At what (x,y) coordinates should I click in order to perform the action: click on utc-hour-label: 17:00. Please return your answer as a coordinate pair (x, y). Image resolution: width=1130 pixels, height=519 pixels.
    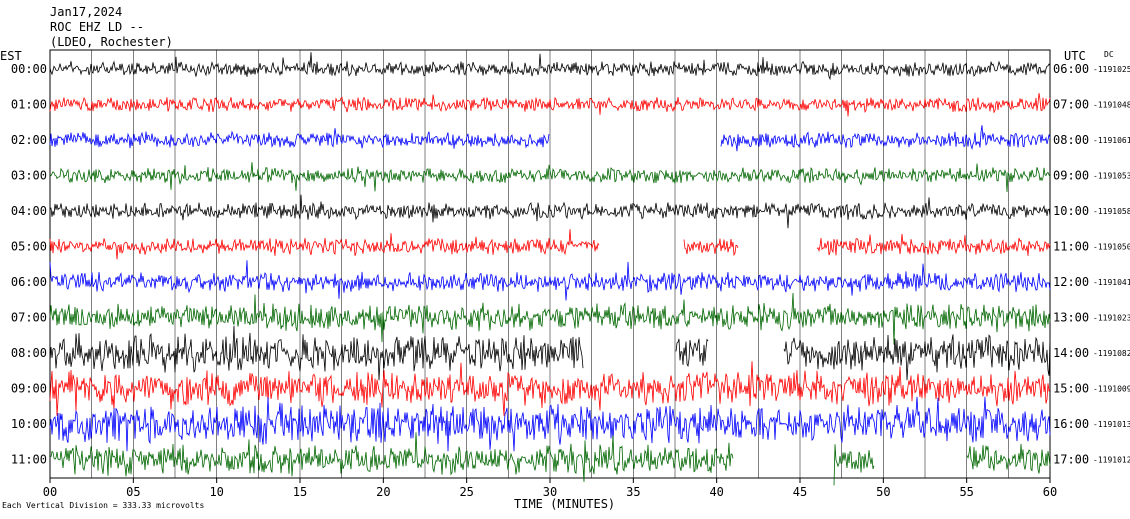
    Looking at the image, I should click on (1071, 460).